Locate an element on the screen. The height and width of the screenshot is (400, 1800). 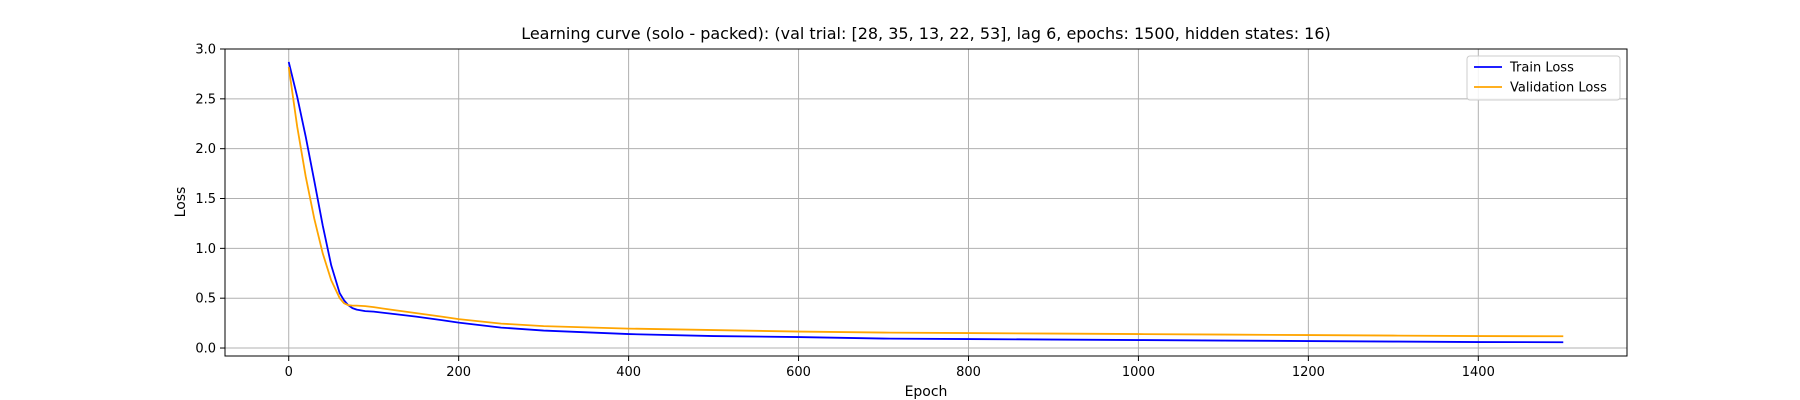
x-tick-label: 600 is located at coordinates (798, 372).